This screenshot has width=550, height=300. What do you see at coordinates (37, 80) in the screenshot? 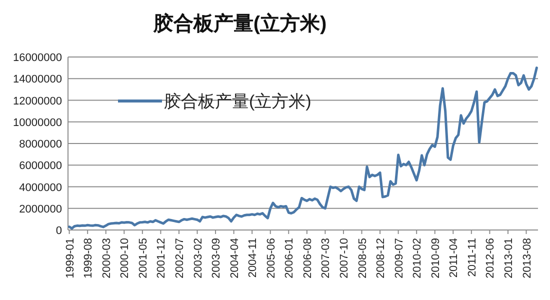
I see `y-tick-label: 14000000` at bounding box center [37, 80].